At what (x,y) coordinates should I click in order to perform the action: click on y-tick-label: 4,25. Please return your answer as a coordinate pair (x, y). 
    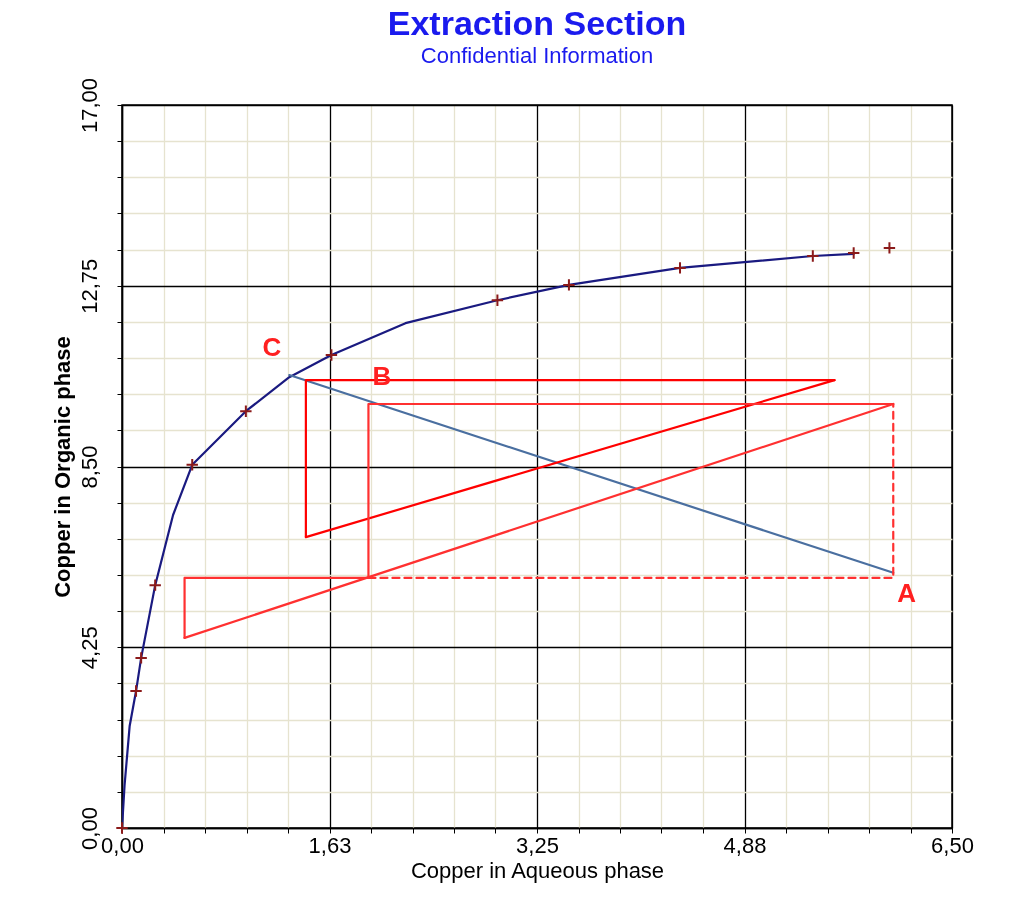
    Looking at the image, I should click on (89, 648).